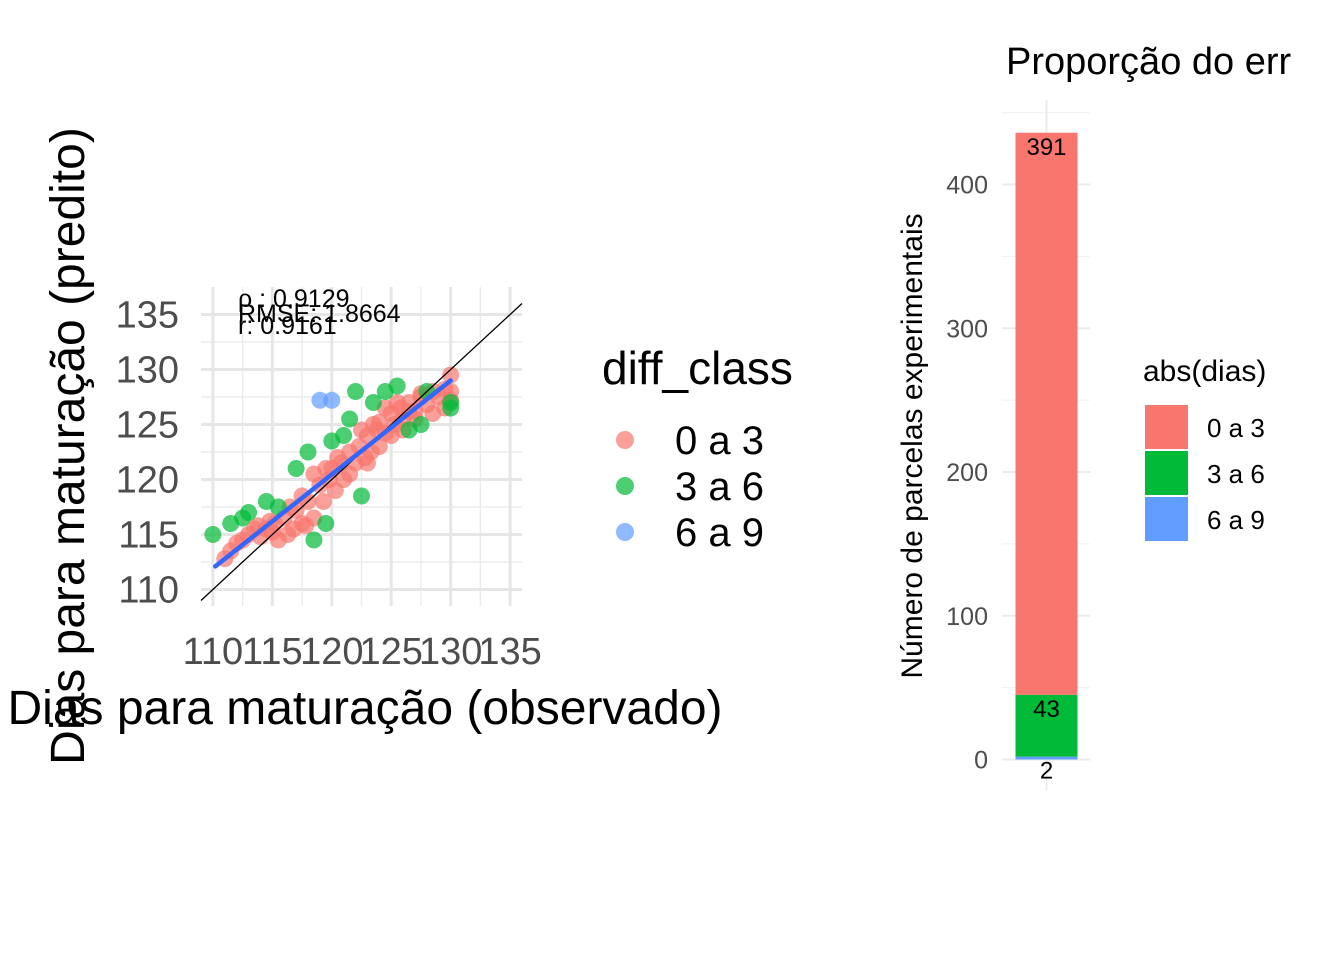 This screenshot has height=960, width=1344. Describe the element at coordinates (213, 652) in the screenshot. I see `x-tick-label: 110` at that location.